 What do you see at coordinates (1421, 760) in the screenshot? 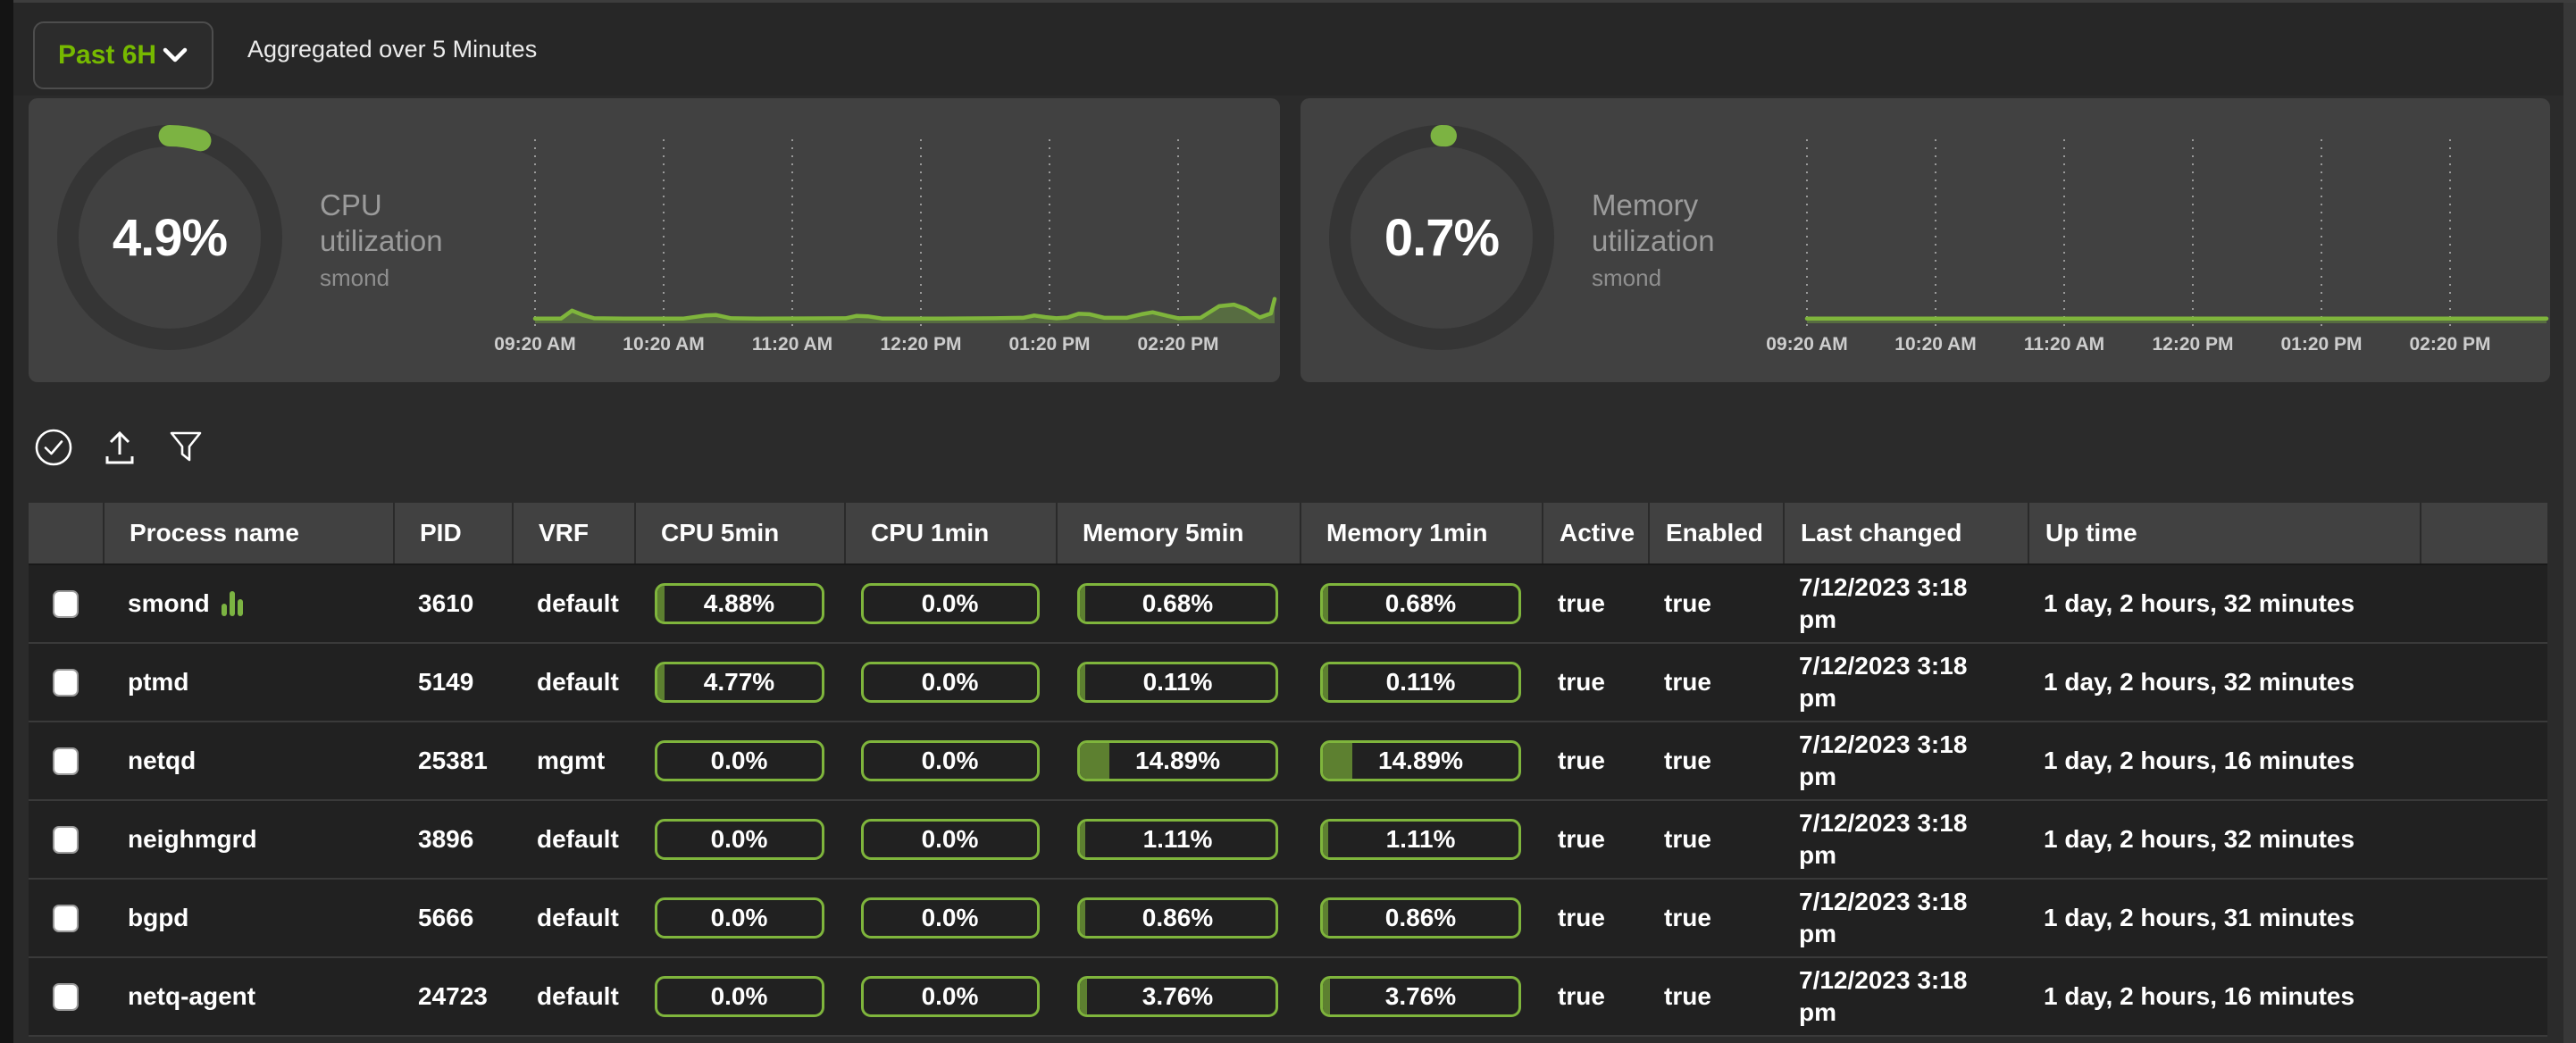
I see `pill-value: 14.89%` at bounding box center [1421, 760].